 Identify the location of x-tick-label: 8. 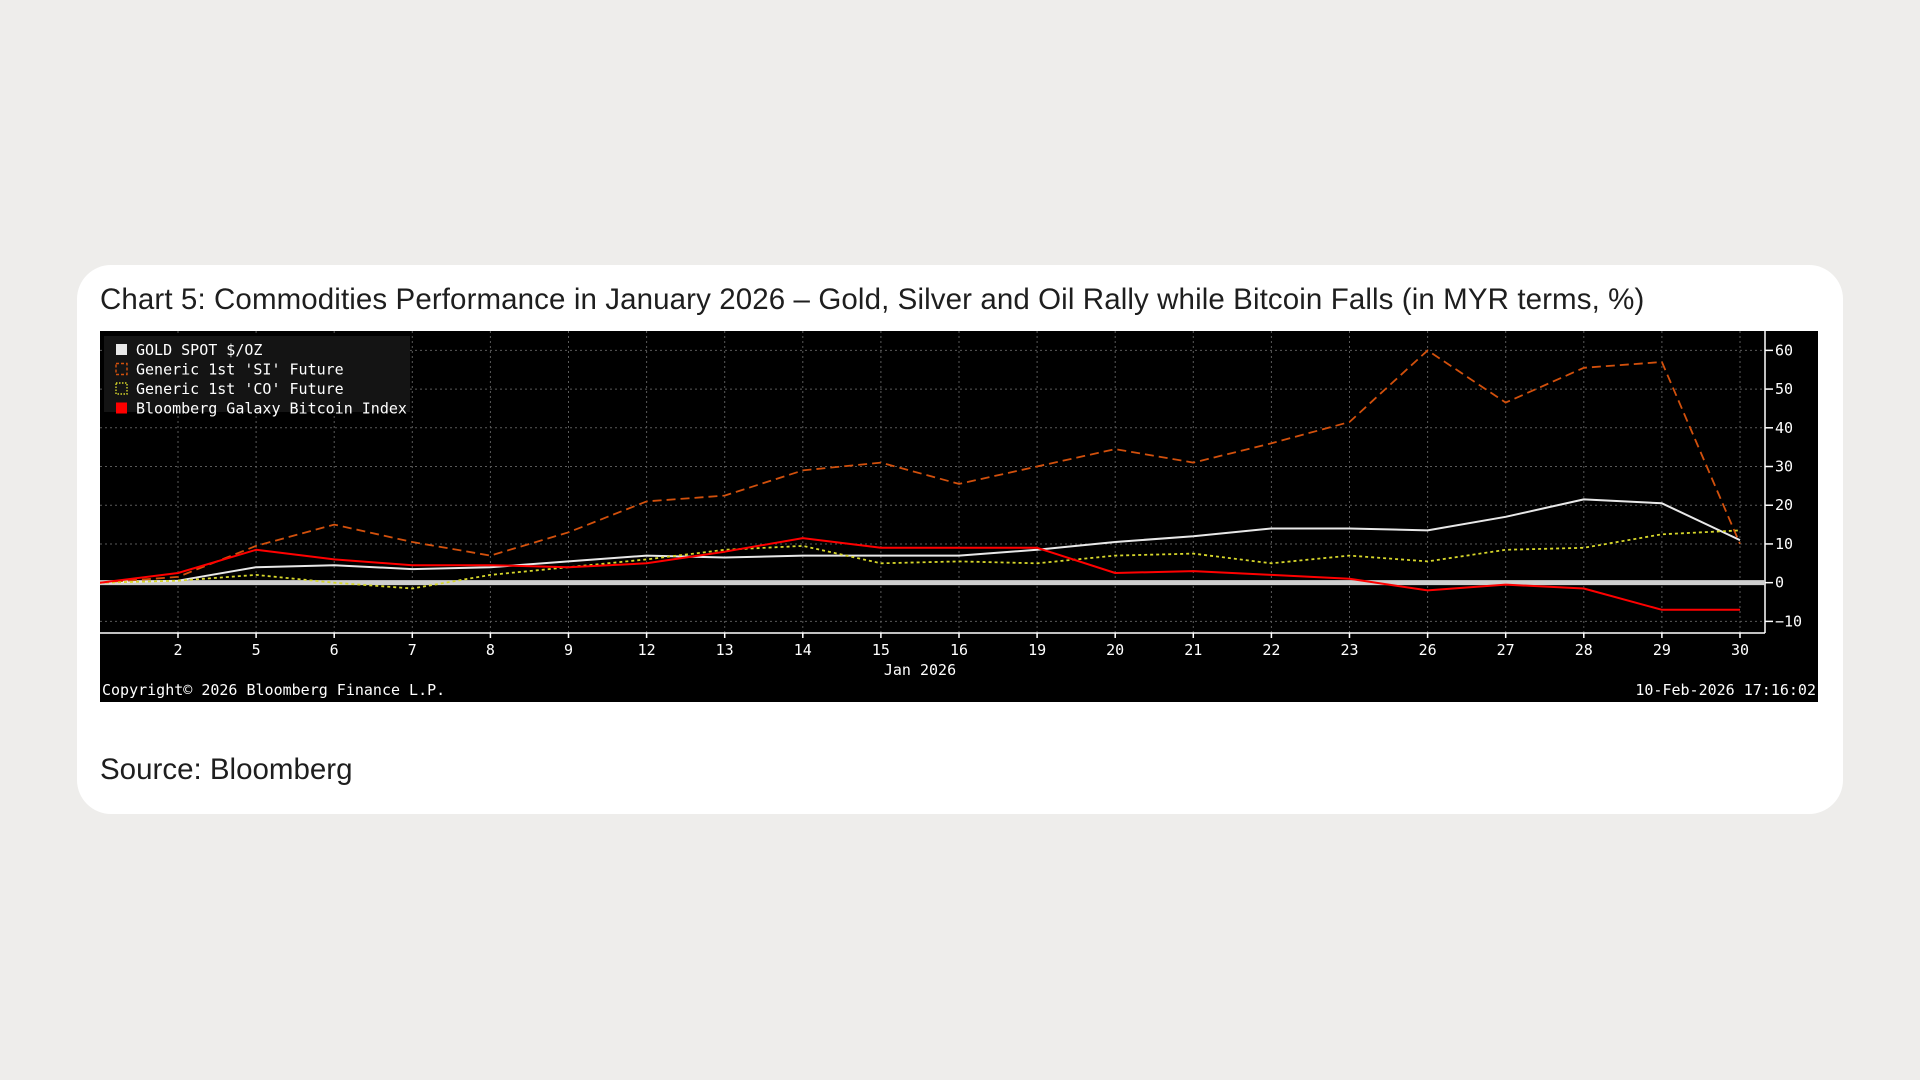
(490, 650).